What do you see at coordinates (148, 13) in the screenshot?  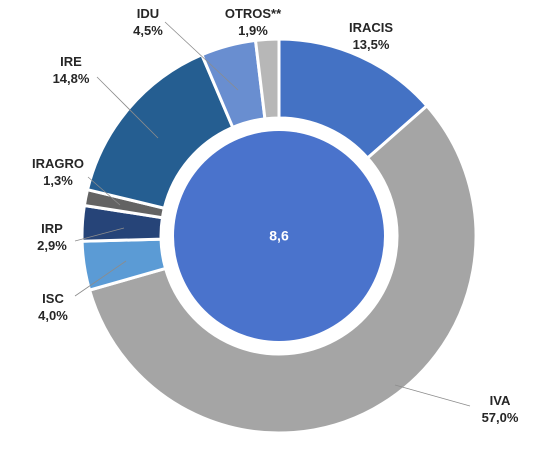 I see `slice-name-label: IDU` at bounding box center [148, 13].